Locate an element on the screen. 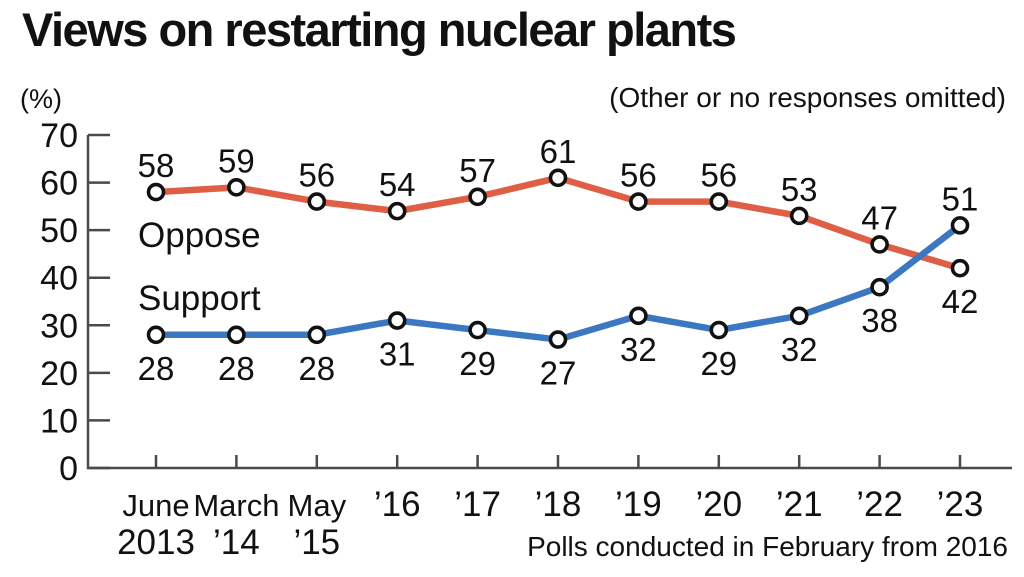 The width and height of the screenshot is (1024, 577). series-label-oppose: Oppose is located at coordinates (199, 235).